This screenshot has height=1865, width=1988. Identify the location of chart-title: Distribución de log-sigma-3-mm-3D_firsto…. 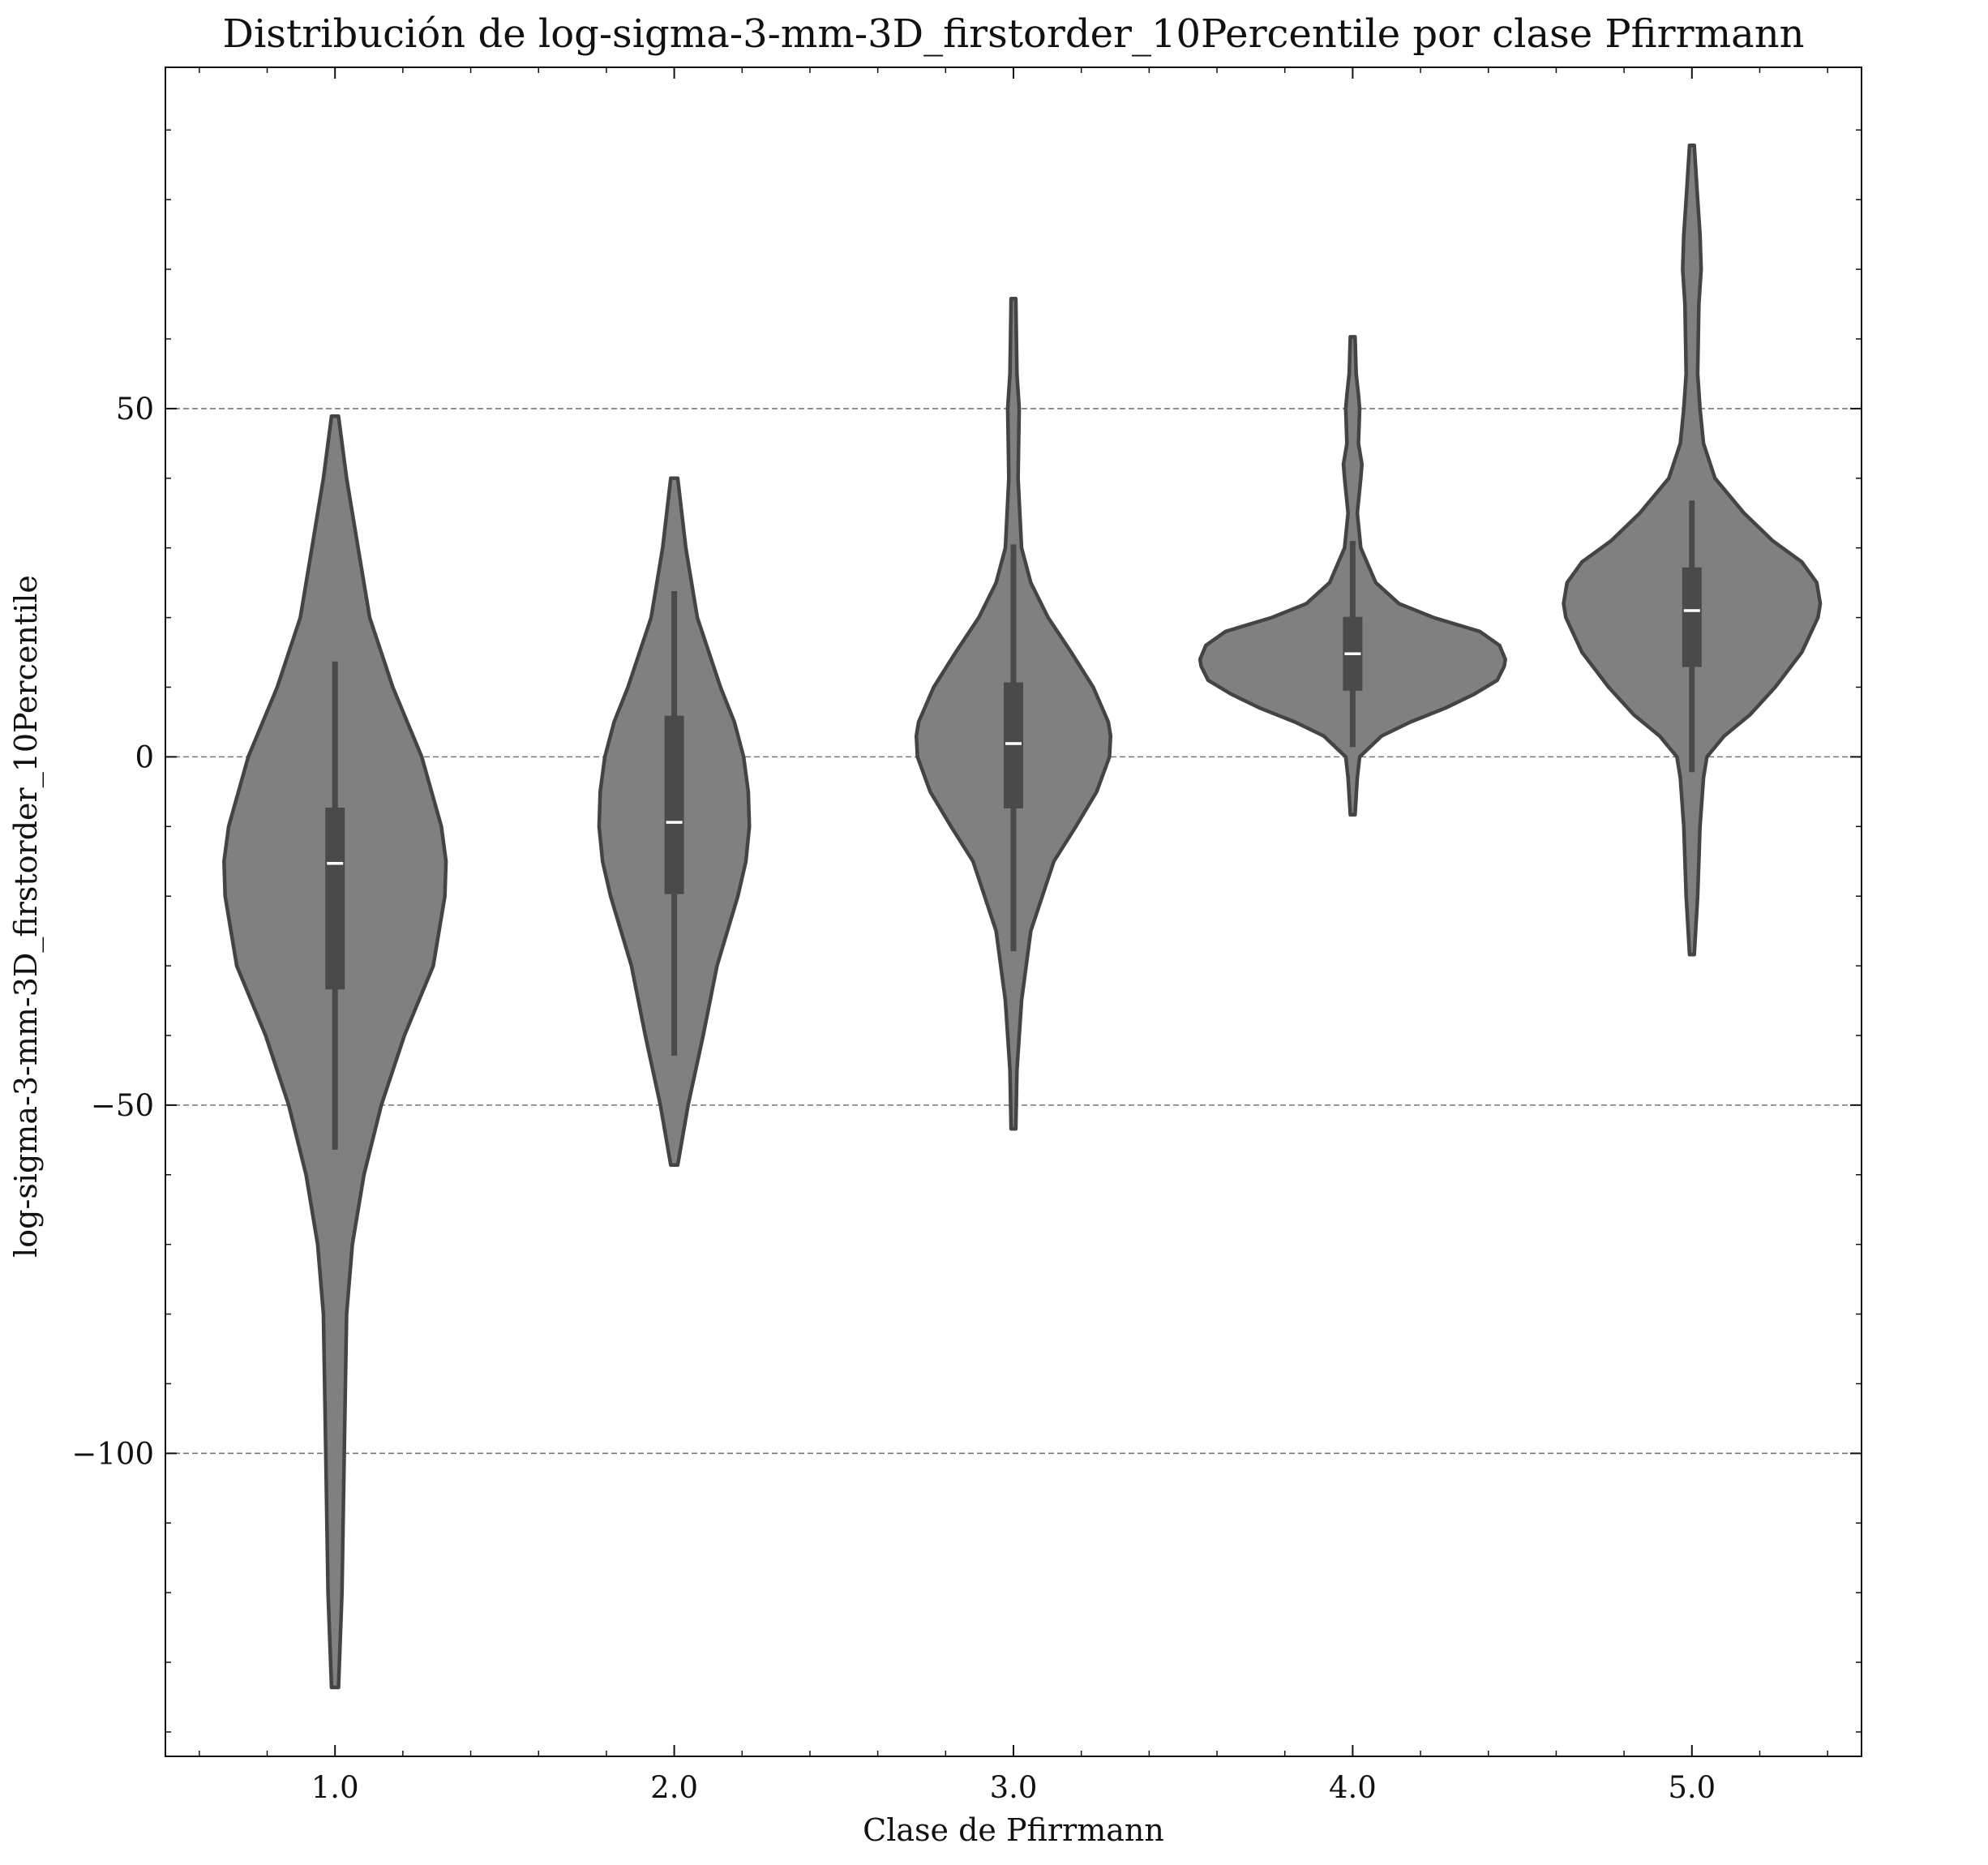
(1013, 34).